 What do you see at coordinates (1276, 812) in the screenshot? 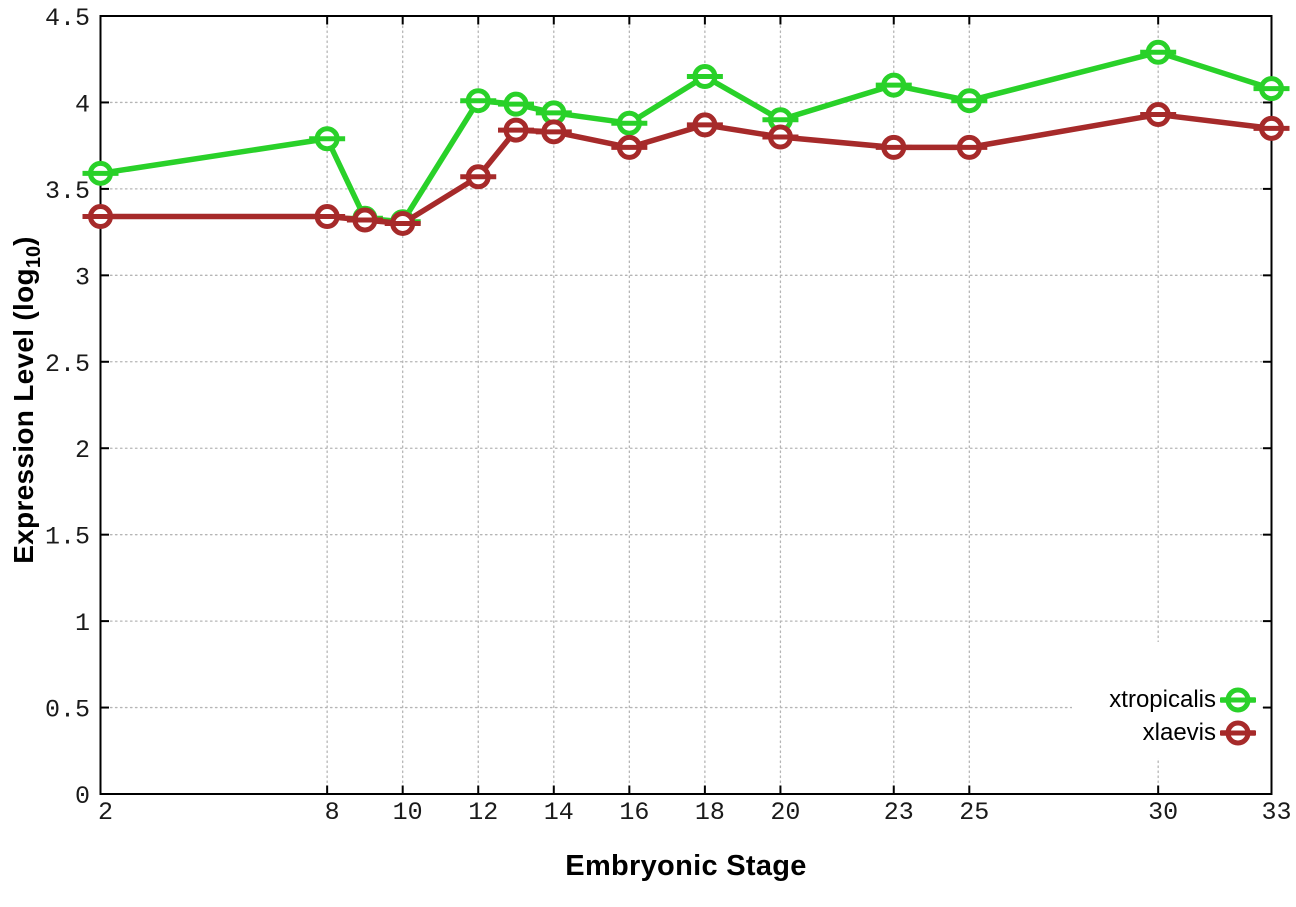
I see `x-tick-label: 33` at bounding box center [1276, 812].